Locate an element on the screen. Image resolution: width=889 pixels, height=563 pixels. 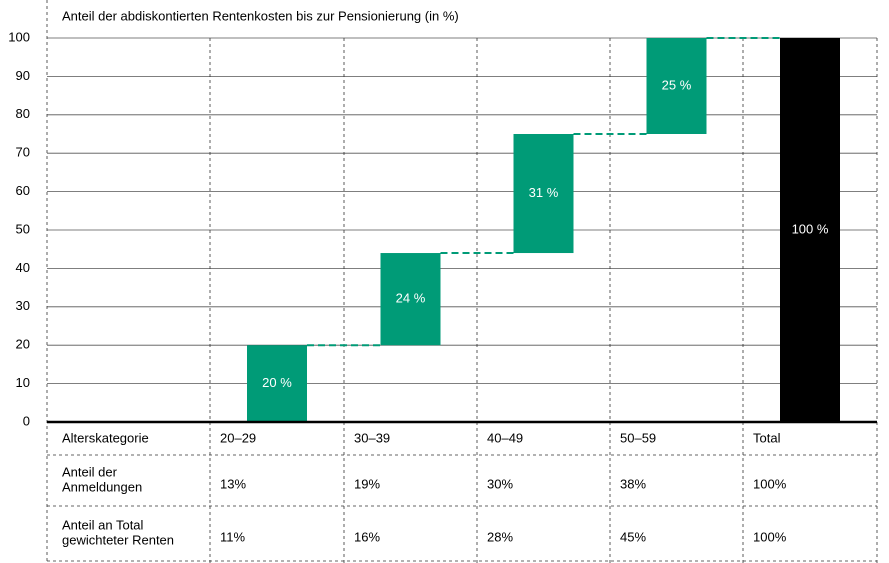
row-label-line: Anmeldungen is located at coordinates (102, 487).